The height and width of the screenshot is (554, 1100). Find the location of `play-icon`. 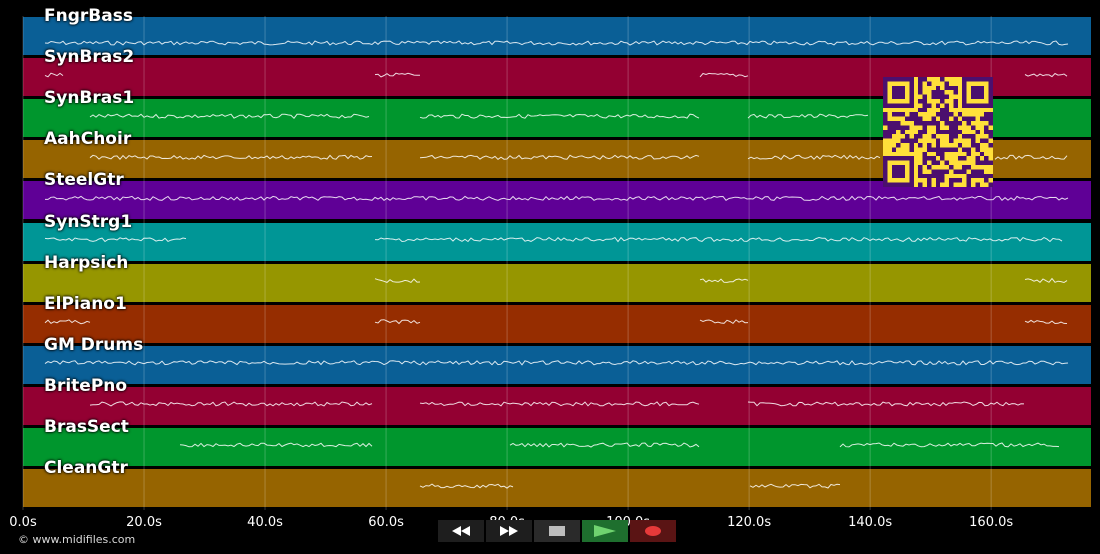

play-icon is located at coordinates (605, 531).